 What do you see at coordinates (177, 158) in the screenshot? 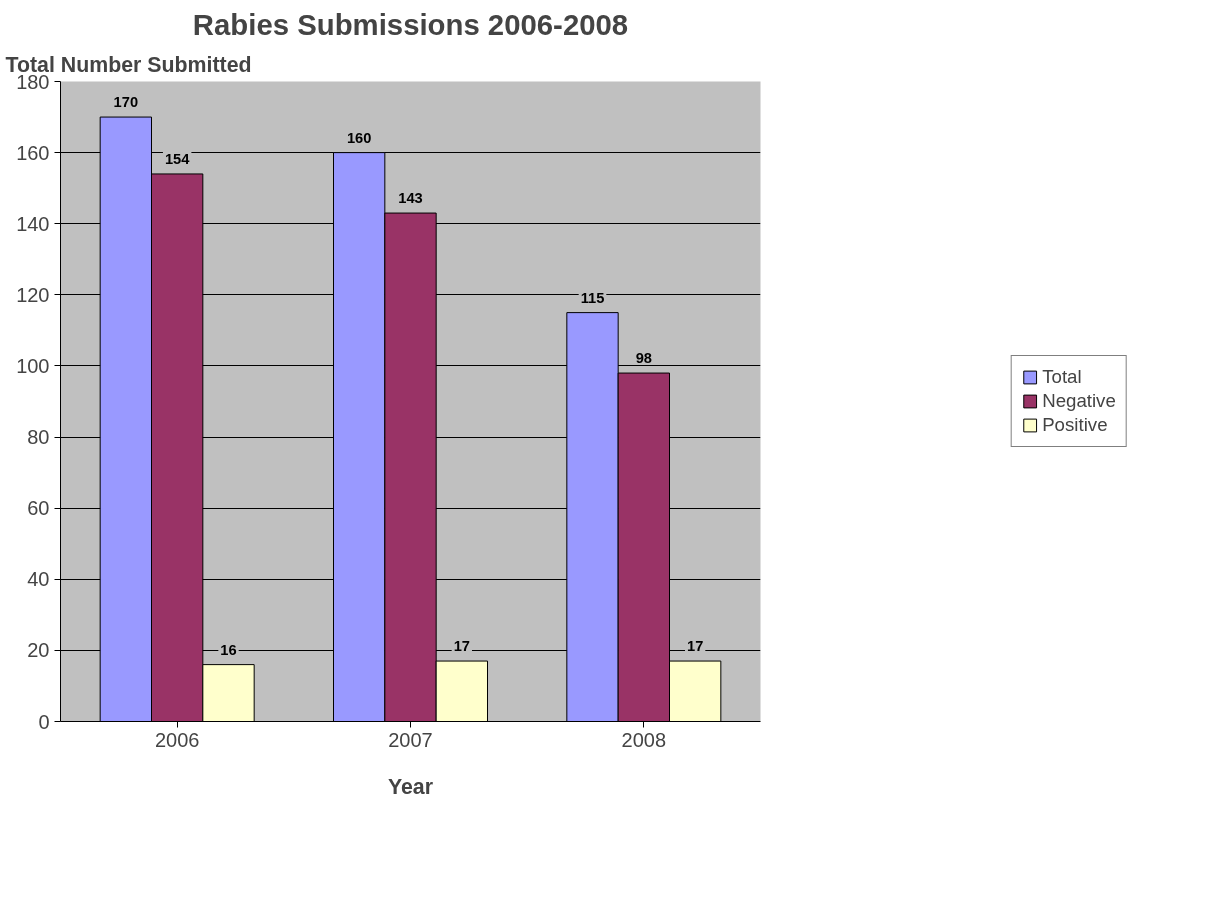
I see `data-label: 154` at bounding box center [177, 158].